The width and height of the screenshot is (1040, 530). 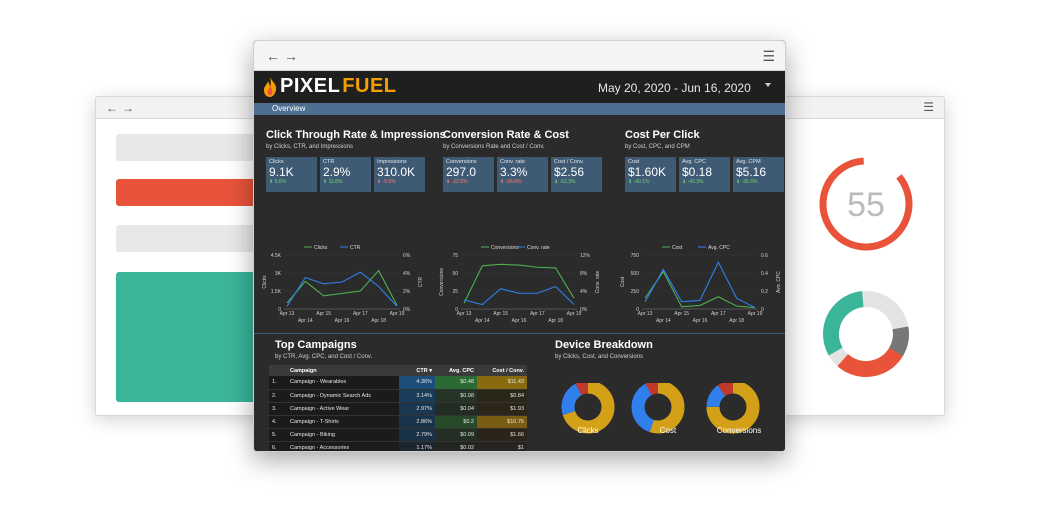 What do you see at coordinates (278, 409) in the screenshot?
I see `row-index: 3.` at bounding box center [278, 409].